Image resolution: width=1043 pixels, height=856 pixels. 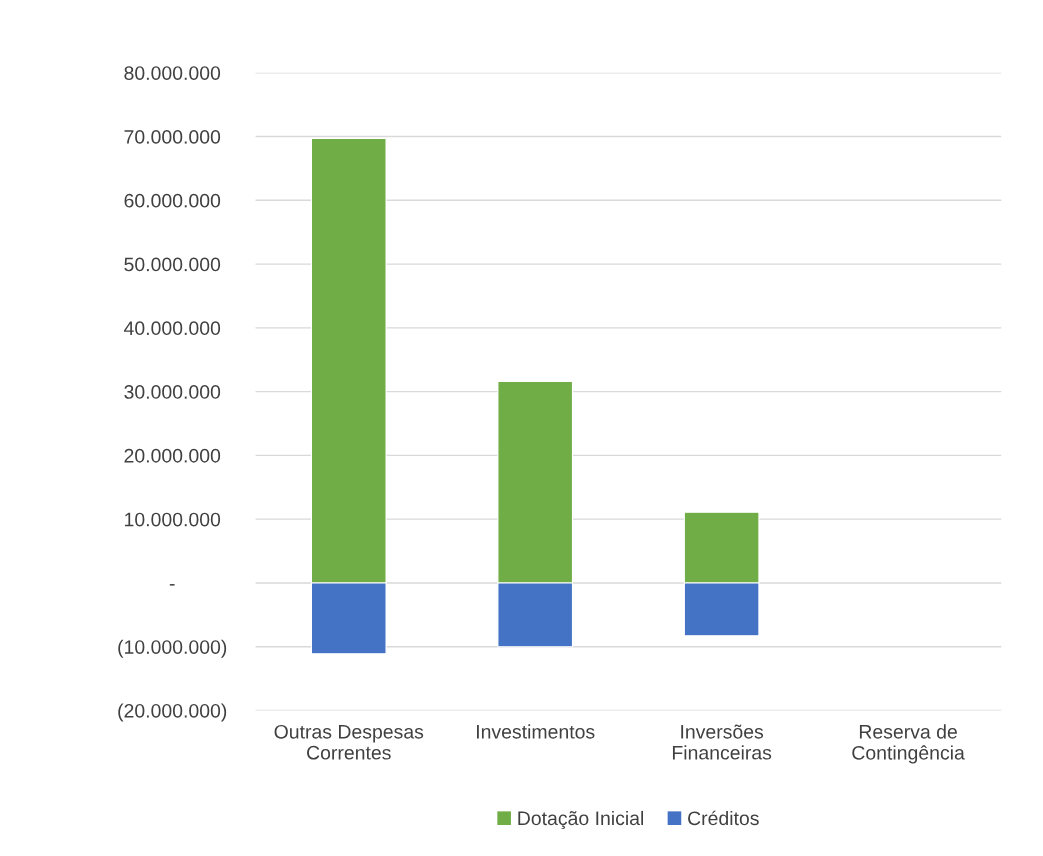 What do you see at coordinates (536, 731) in the screenshot?
I see `x-tick-label: Investimentos` at bounding box center [536, 731].